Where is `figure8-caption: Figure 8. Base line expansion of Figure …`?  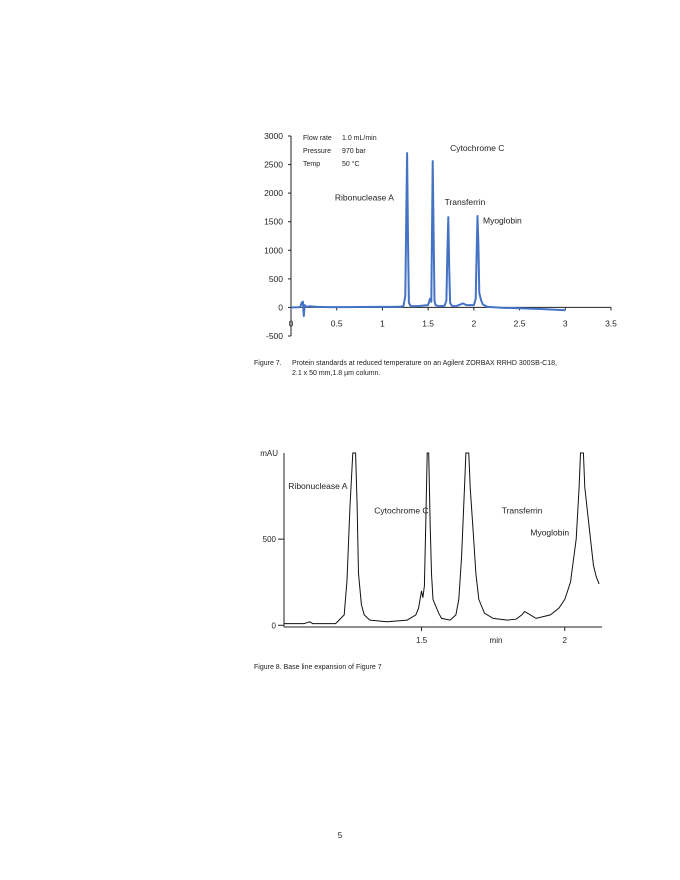 figure8-caption: Figure 8. Base line expansion of Figure … is located at coordinates (318, 667).